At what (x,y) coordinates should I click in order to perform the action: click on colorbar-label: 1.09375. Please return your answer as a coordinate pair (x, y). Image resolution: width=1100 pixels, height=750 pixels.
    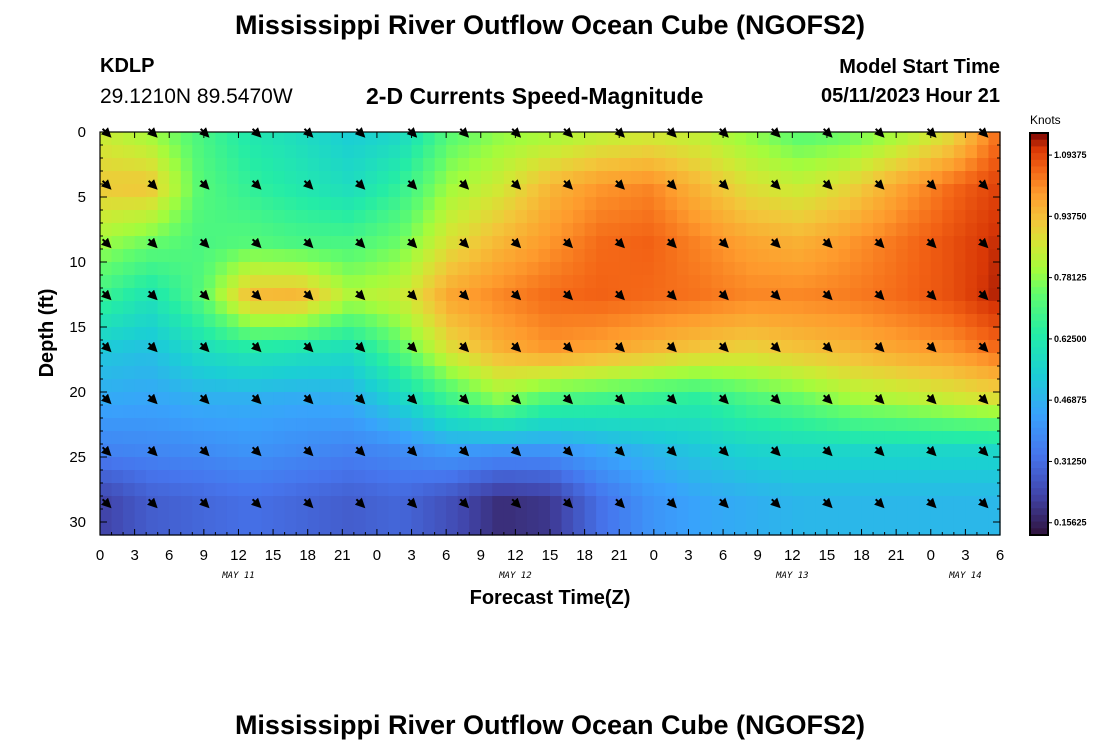
    Looking at the image, I should click on (1070, 155).